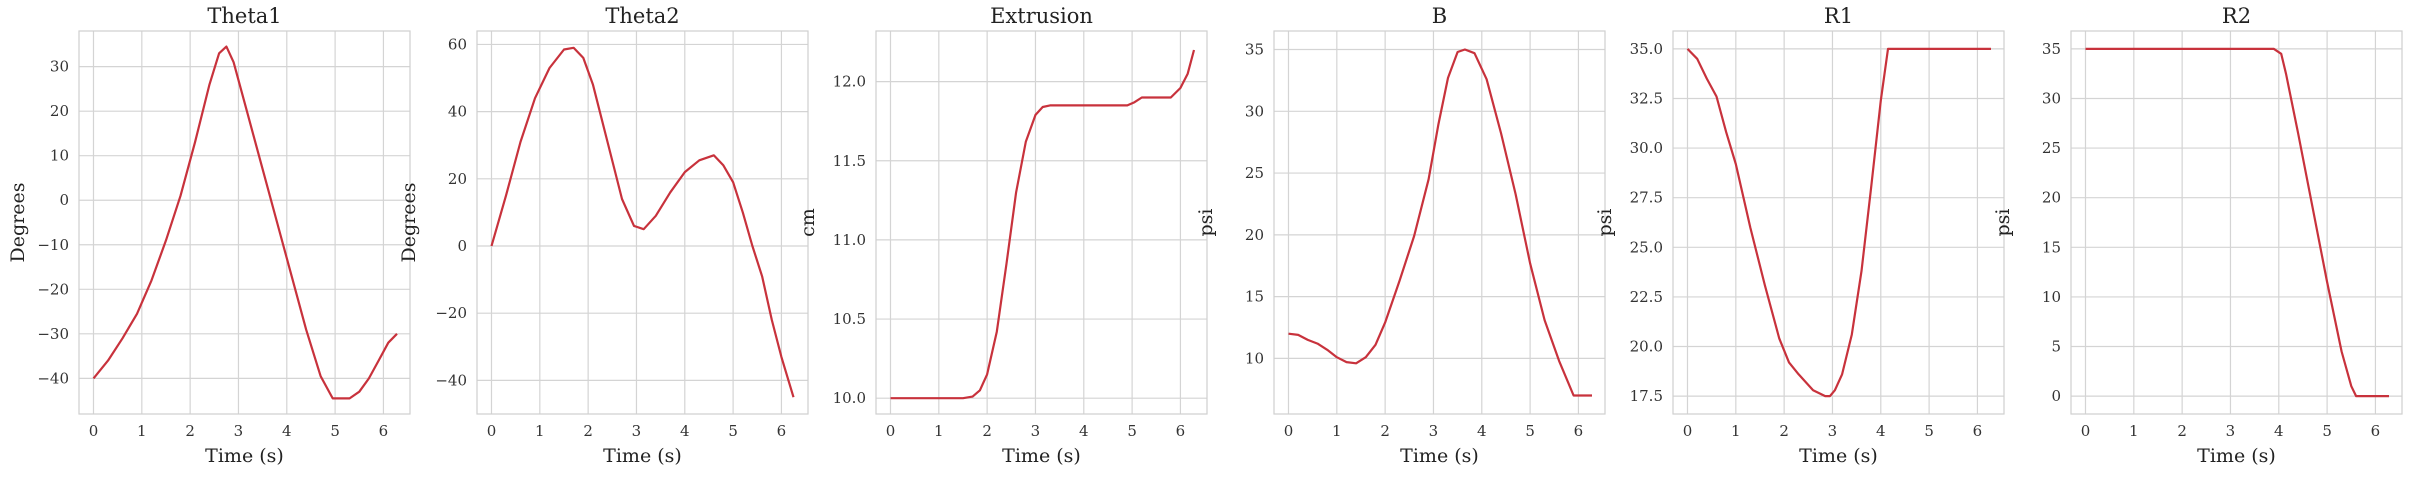  What do you see at coordinates (1838, 16) in the screenshot?
I see `chart-title: R1` at bounding box center [1838, 16].